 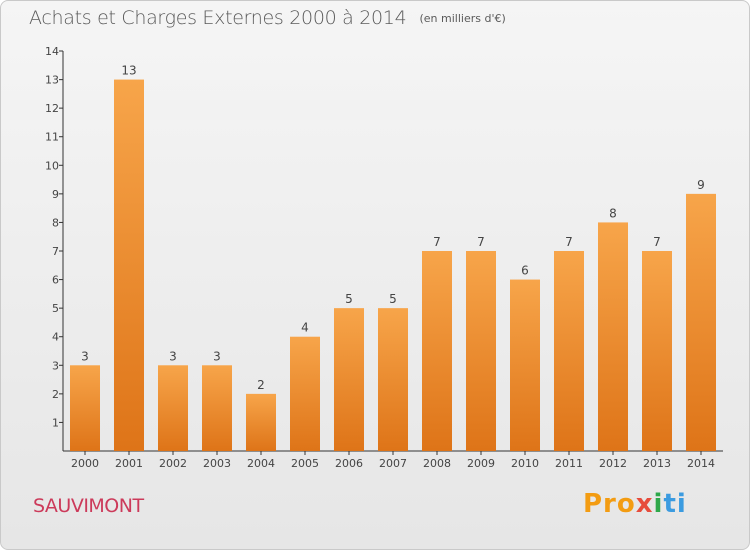 I want to click on x-tick-label: 2007, so click(x=393, y=463).